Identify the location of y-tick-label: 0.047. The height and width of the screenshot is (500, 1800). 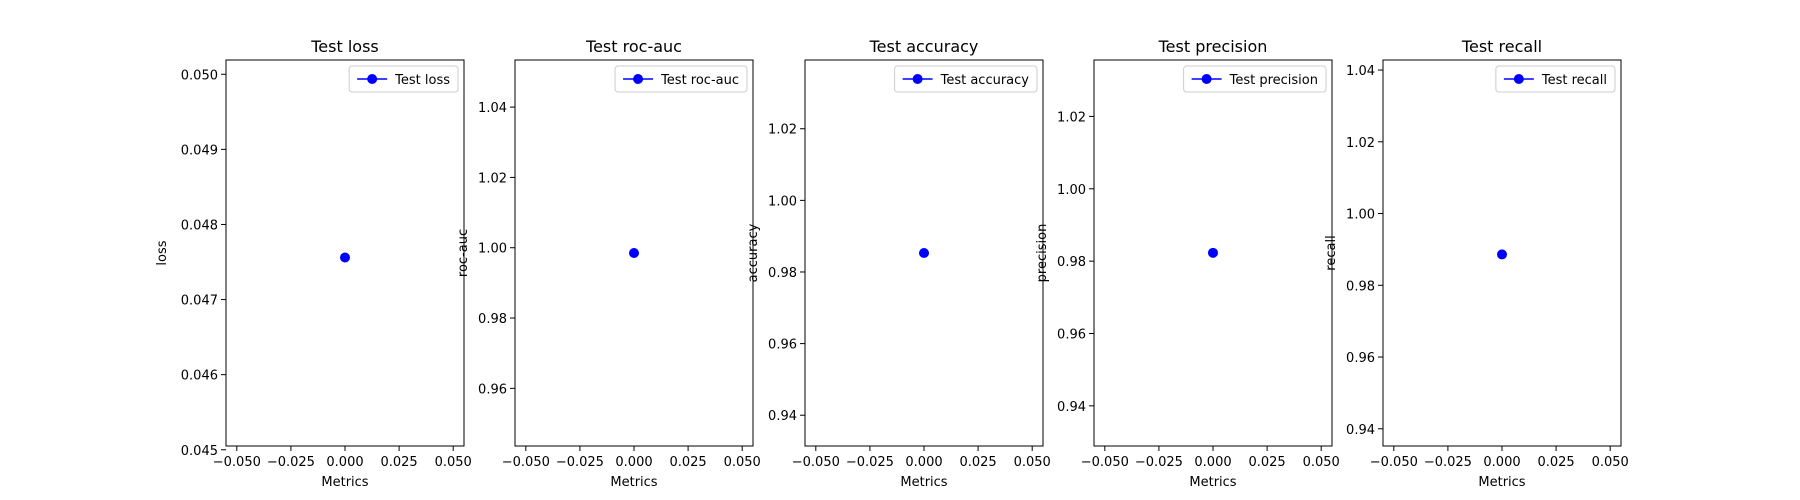
(199, 301).